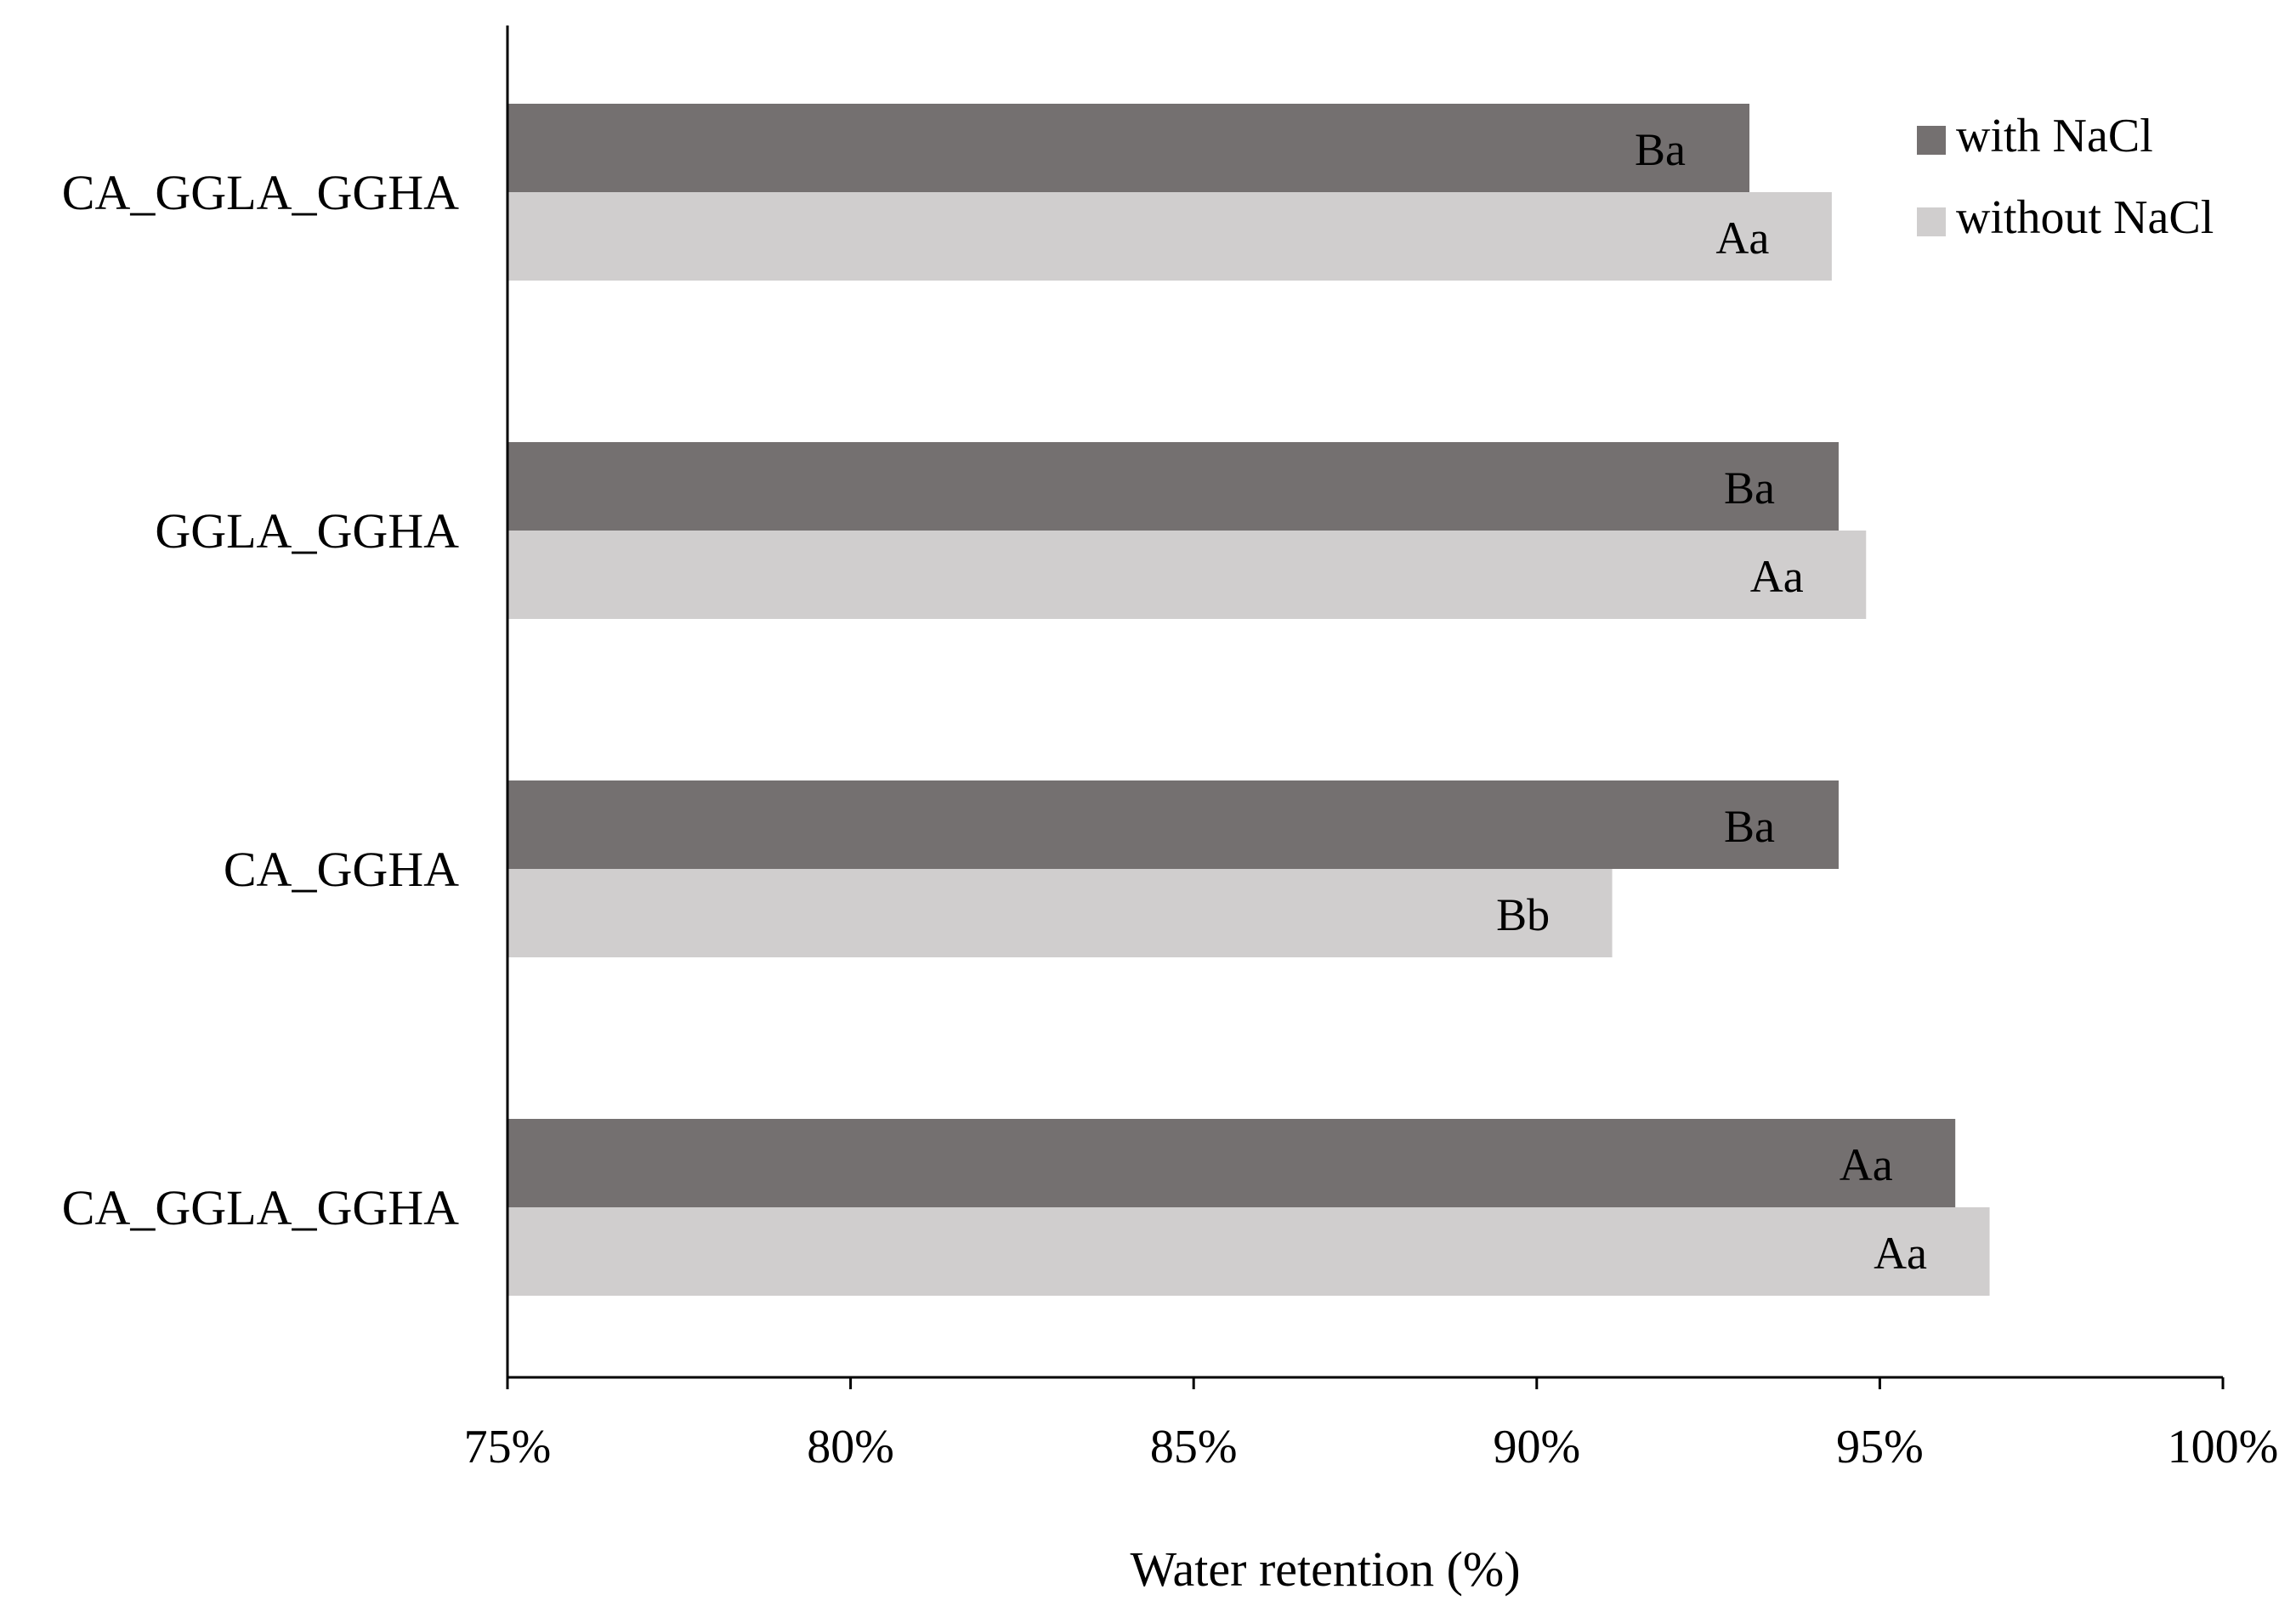  Describe the element at coordinates (1536, 1447) in the screenshot. I see `x-tick-label-90: 90%` at that location.